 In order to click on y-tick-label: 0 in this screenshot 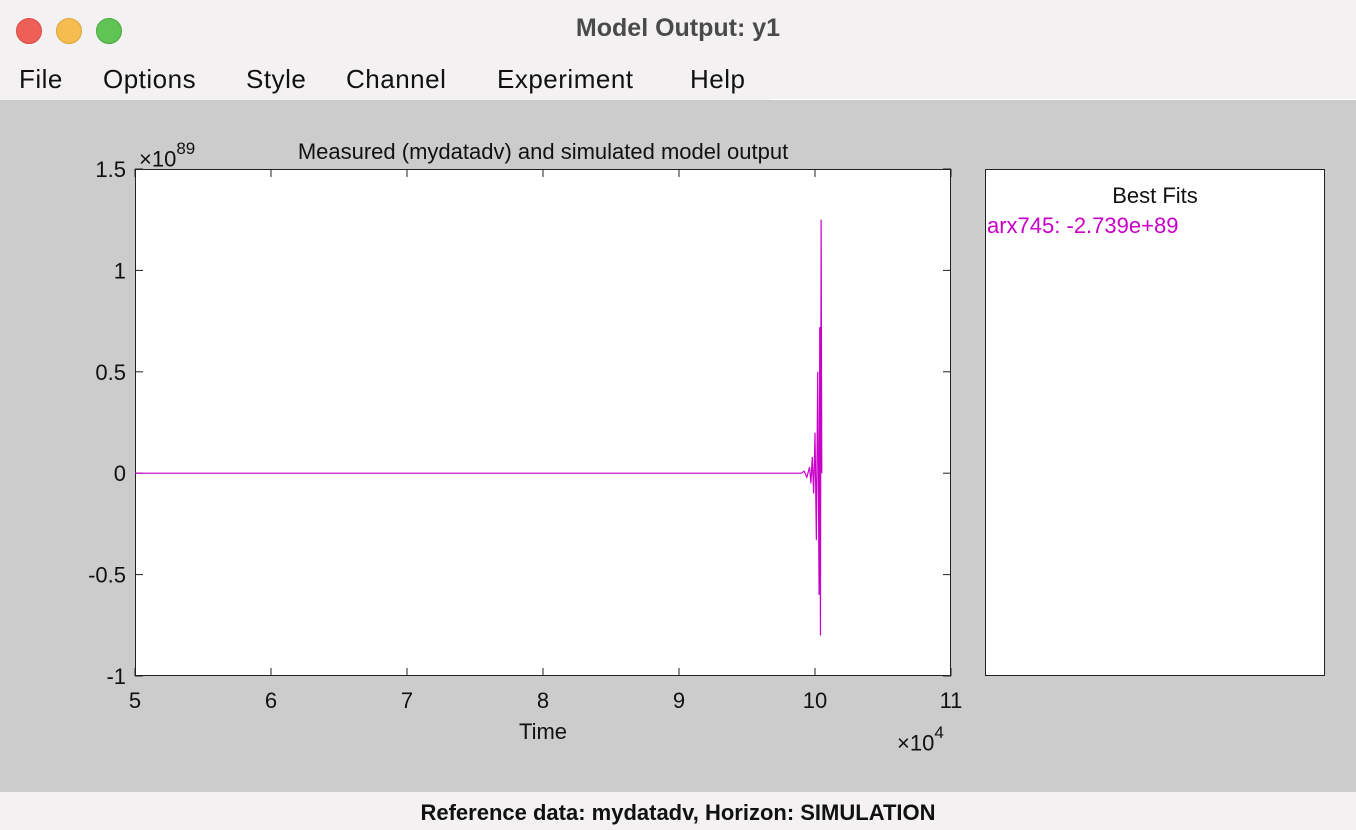, I will do `click(120, 473)`.